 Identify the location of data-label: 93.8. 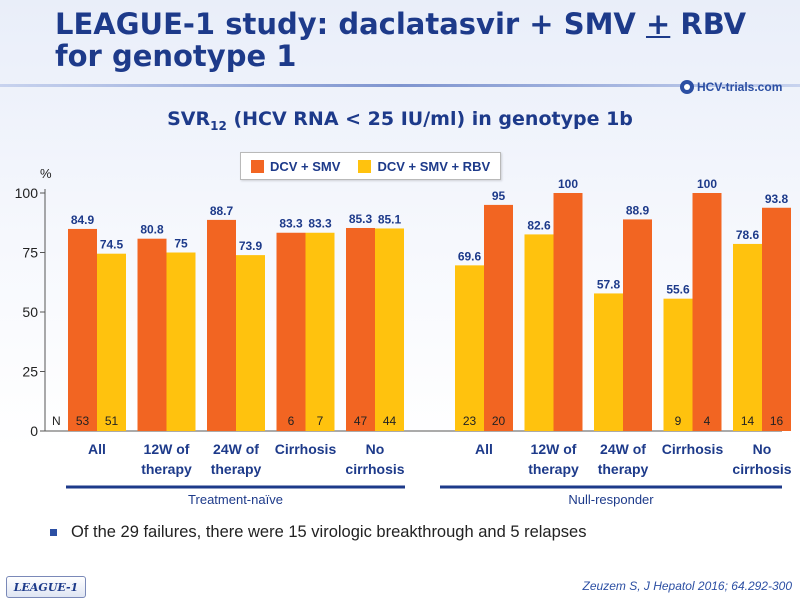
(777, 199).